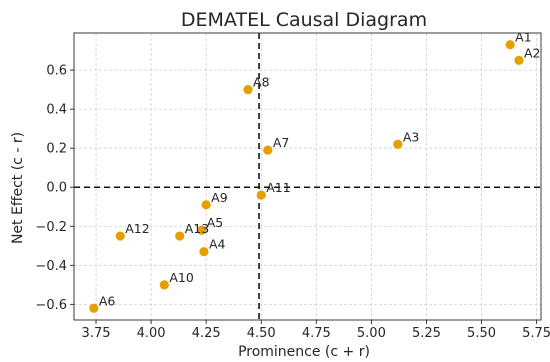 This screenshot has height=362, width=550. I want to click on x-tick-label: 5.50, so click(481, 333).